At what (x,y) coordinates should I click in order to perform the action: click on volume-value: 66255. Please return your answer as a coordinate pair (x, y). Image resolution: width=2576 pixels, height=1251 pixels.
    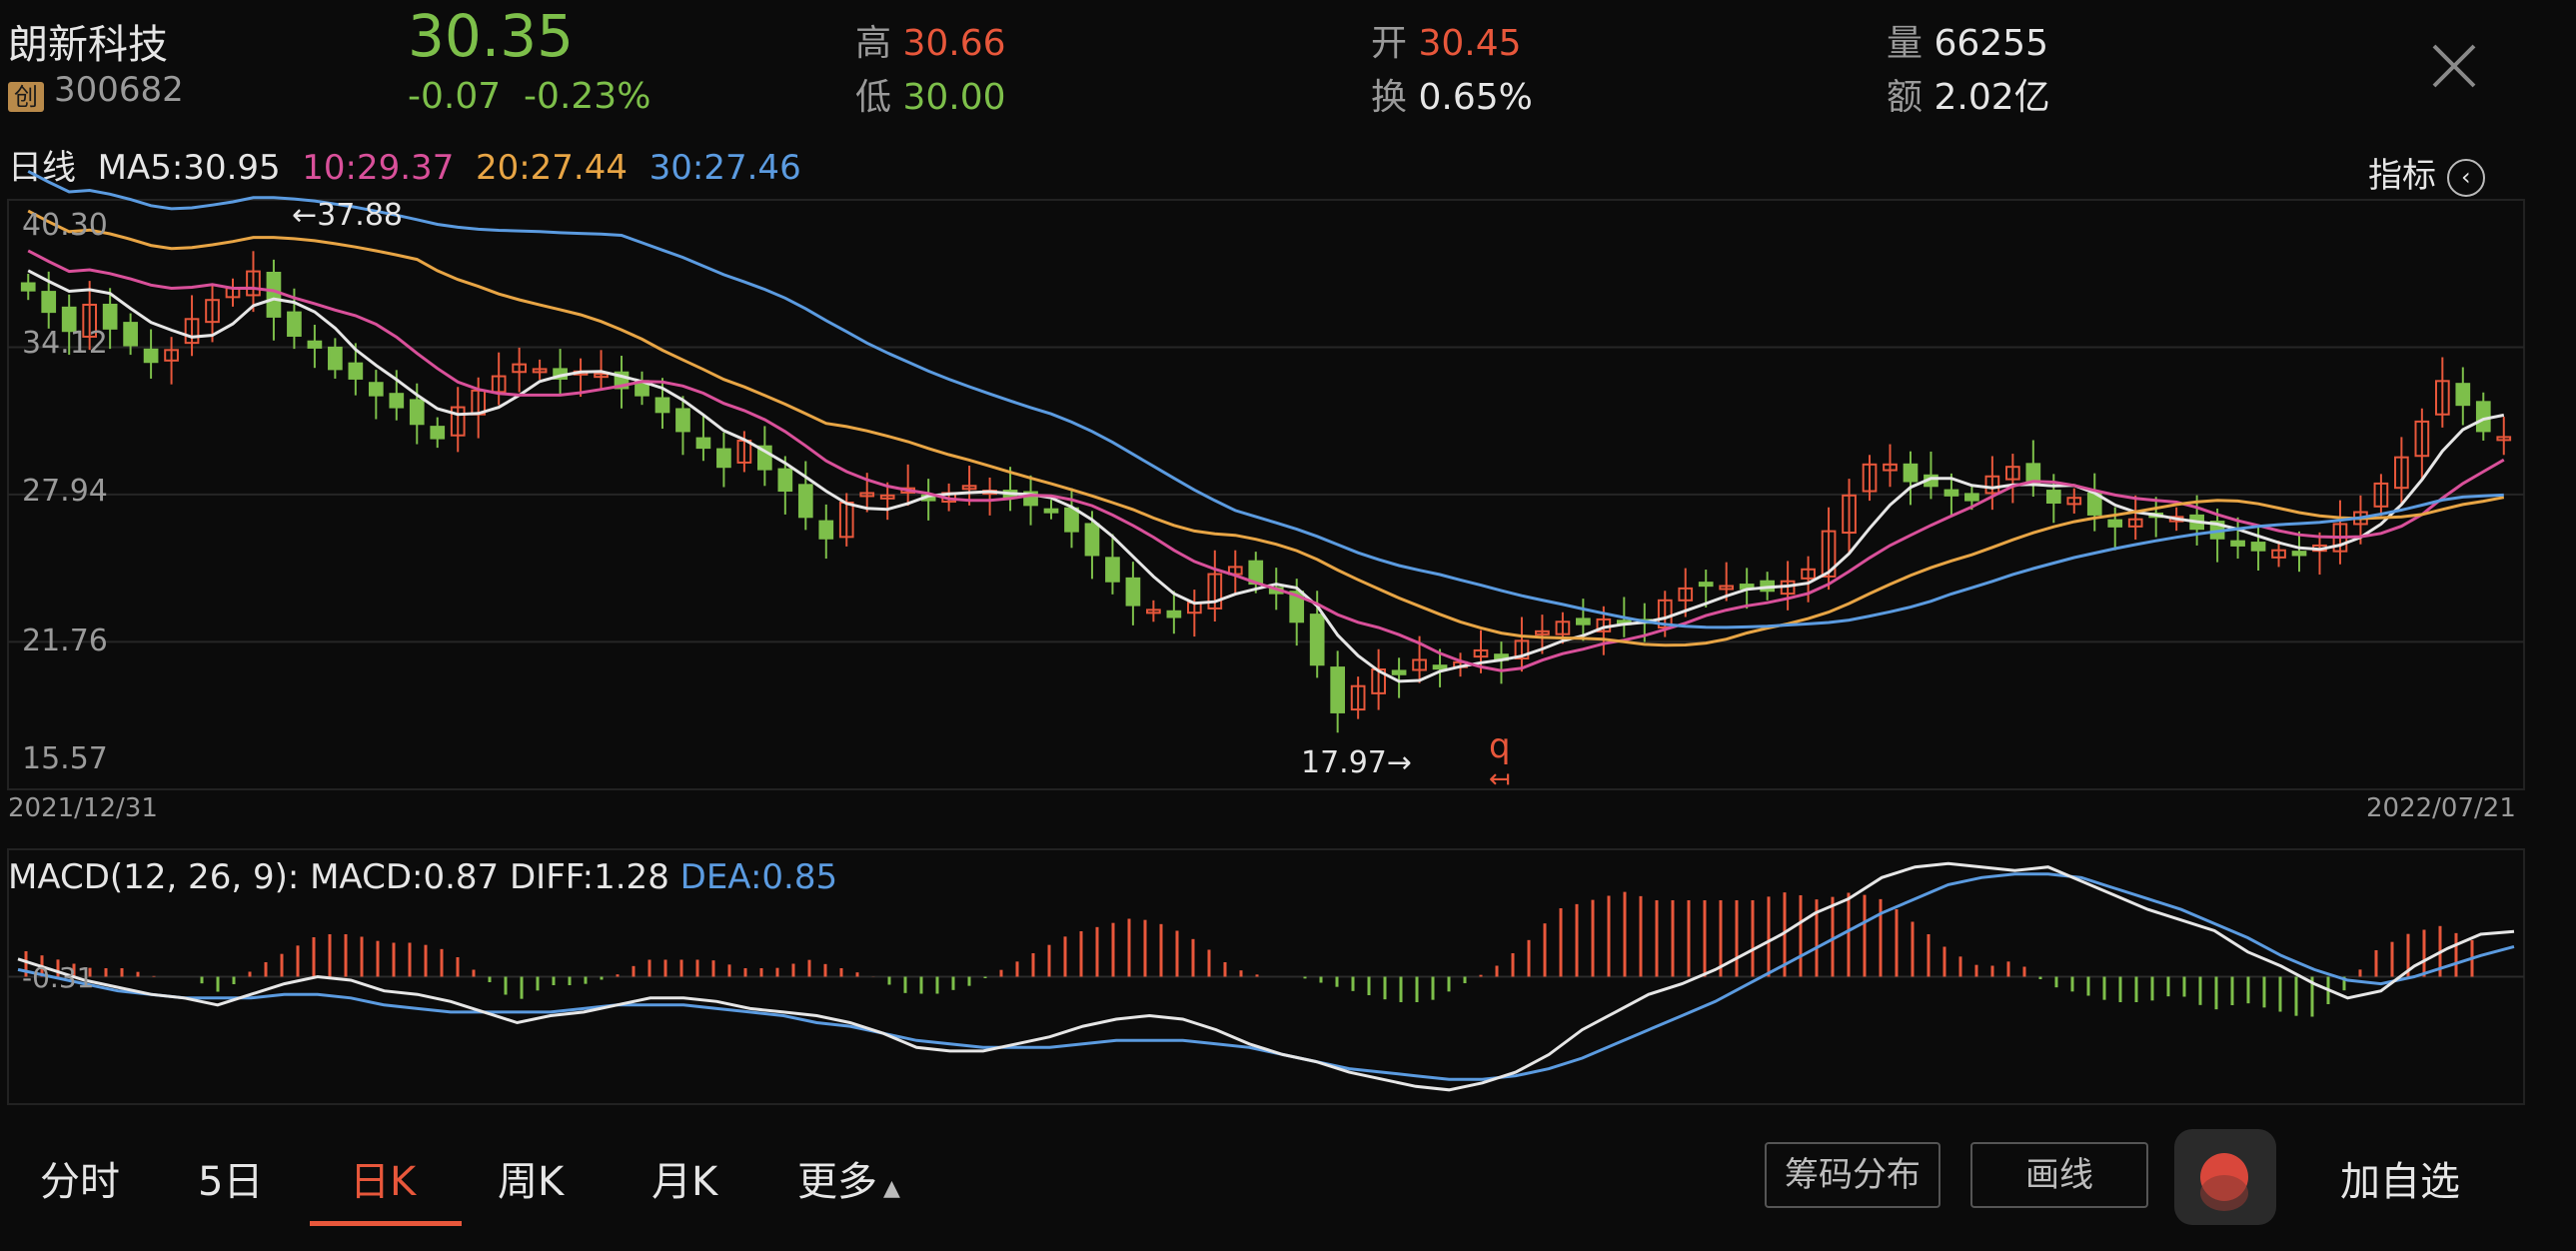
    Looking at the image, I should click on (1990, 44).